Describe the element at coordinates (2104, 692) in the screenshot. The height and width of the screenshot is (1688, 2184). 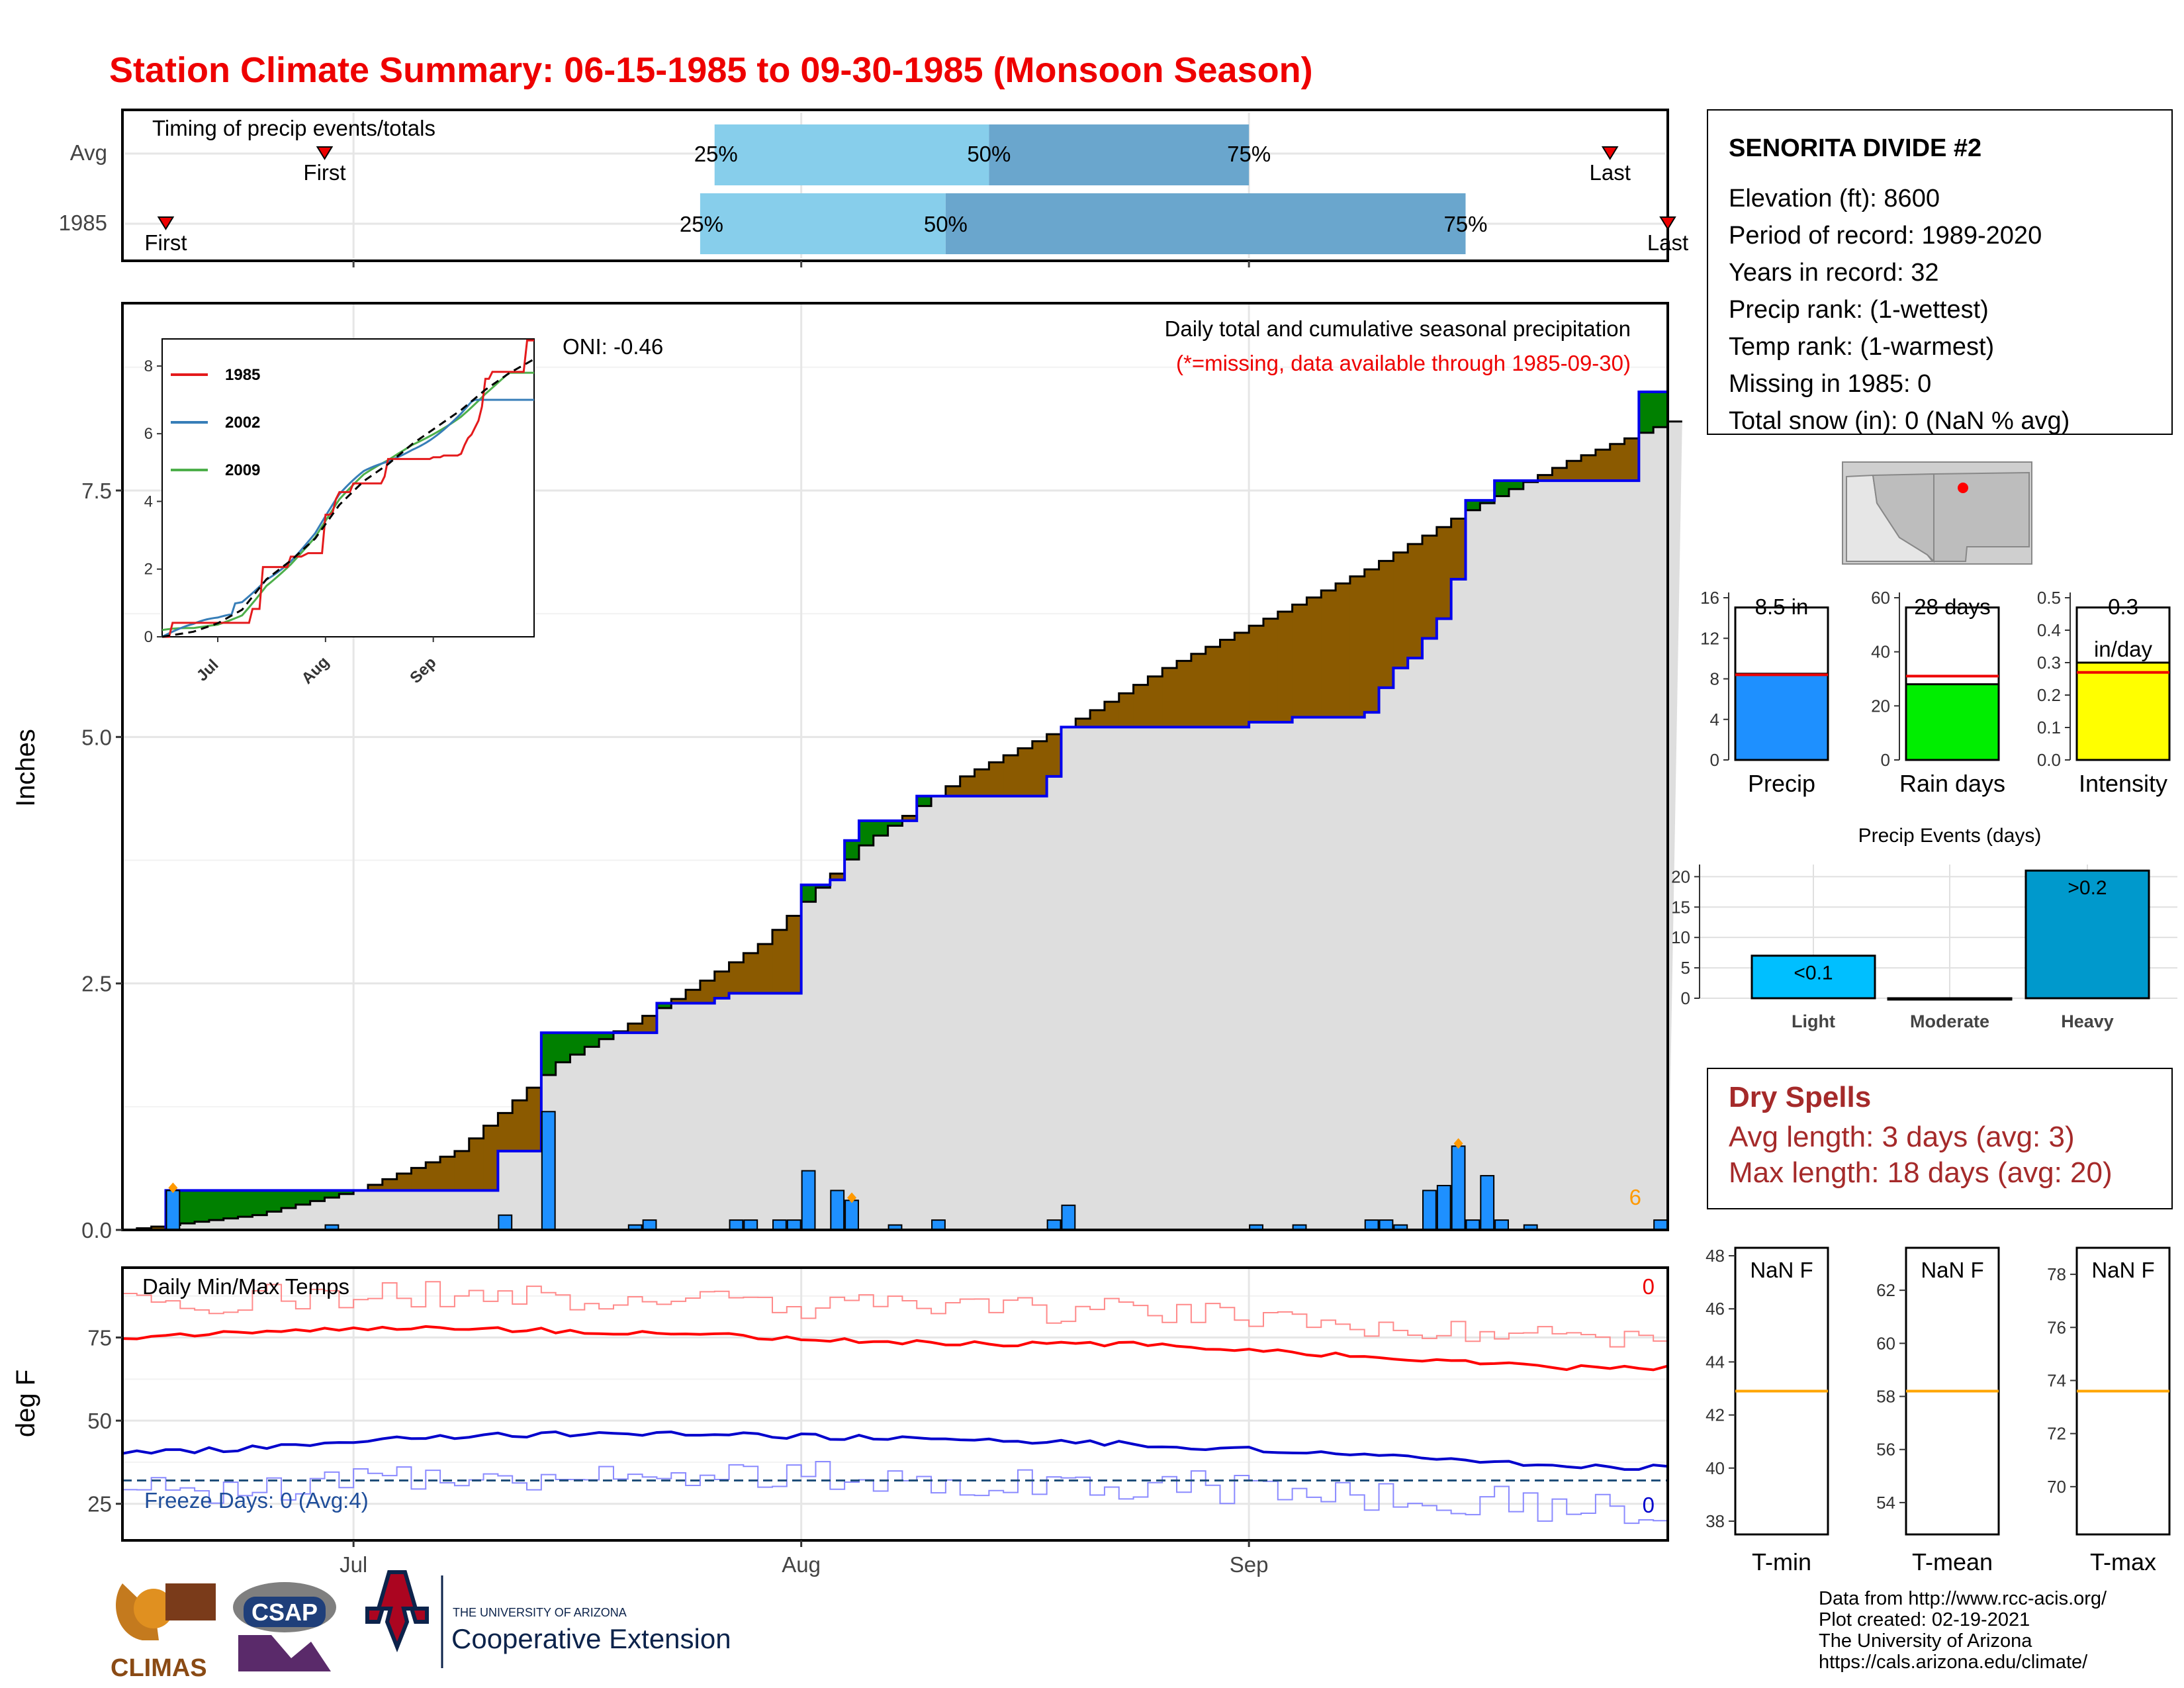
I see `summary-bar-panel: 0.0 0.1 0.2 0.3 0.4 0.5 0.3 in/day Intensity` at that location.